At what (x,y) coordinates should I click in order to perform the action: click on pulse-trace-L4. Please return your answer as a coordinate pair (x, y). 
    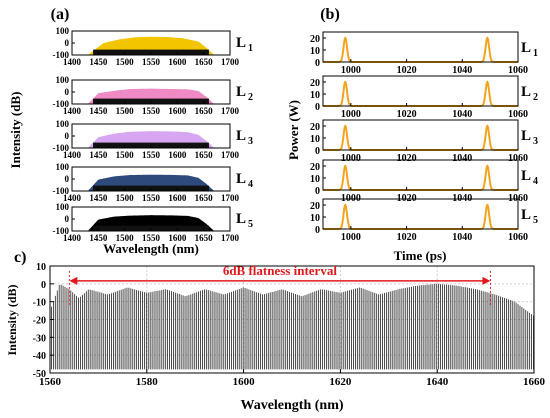
    Looking at the image, I should click on (420, 177).